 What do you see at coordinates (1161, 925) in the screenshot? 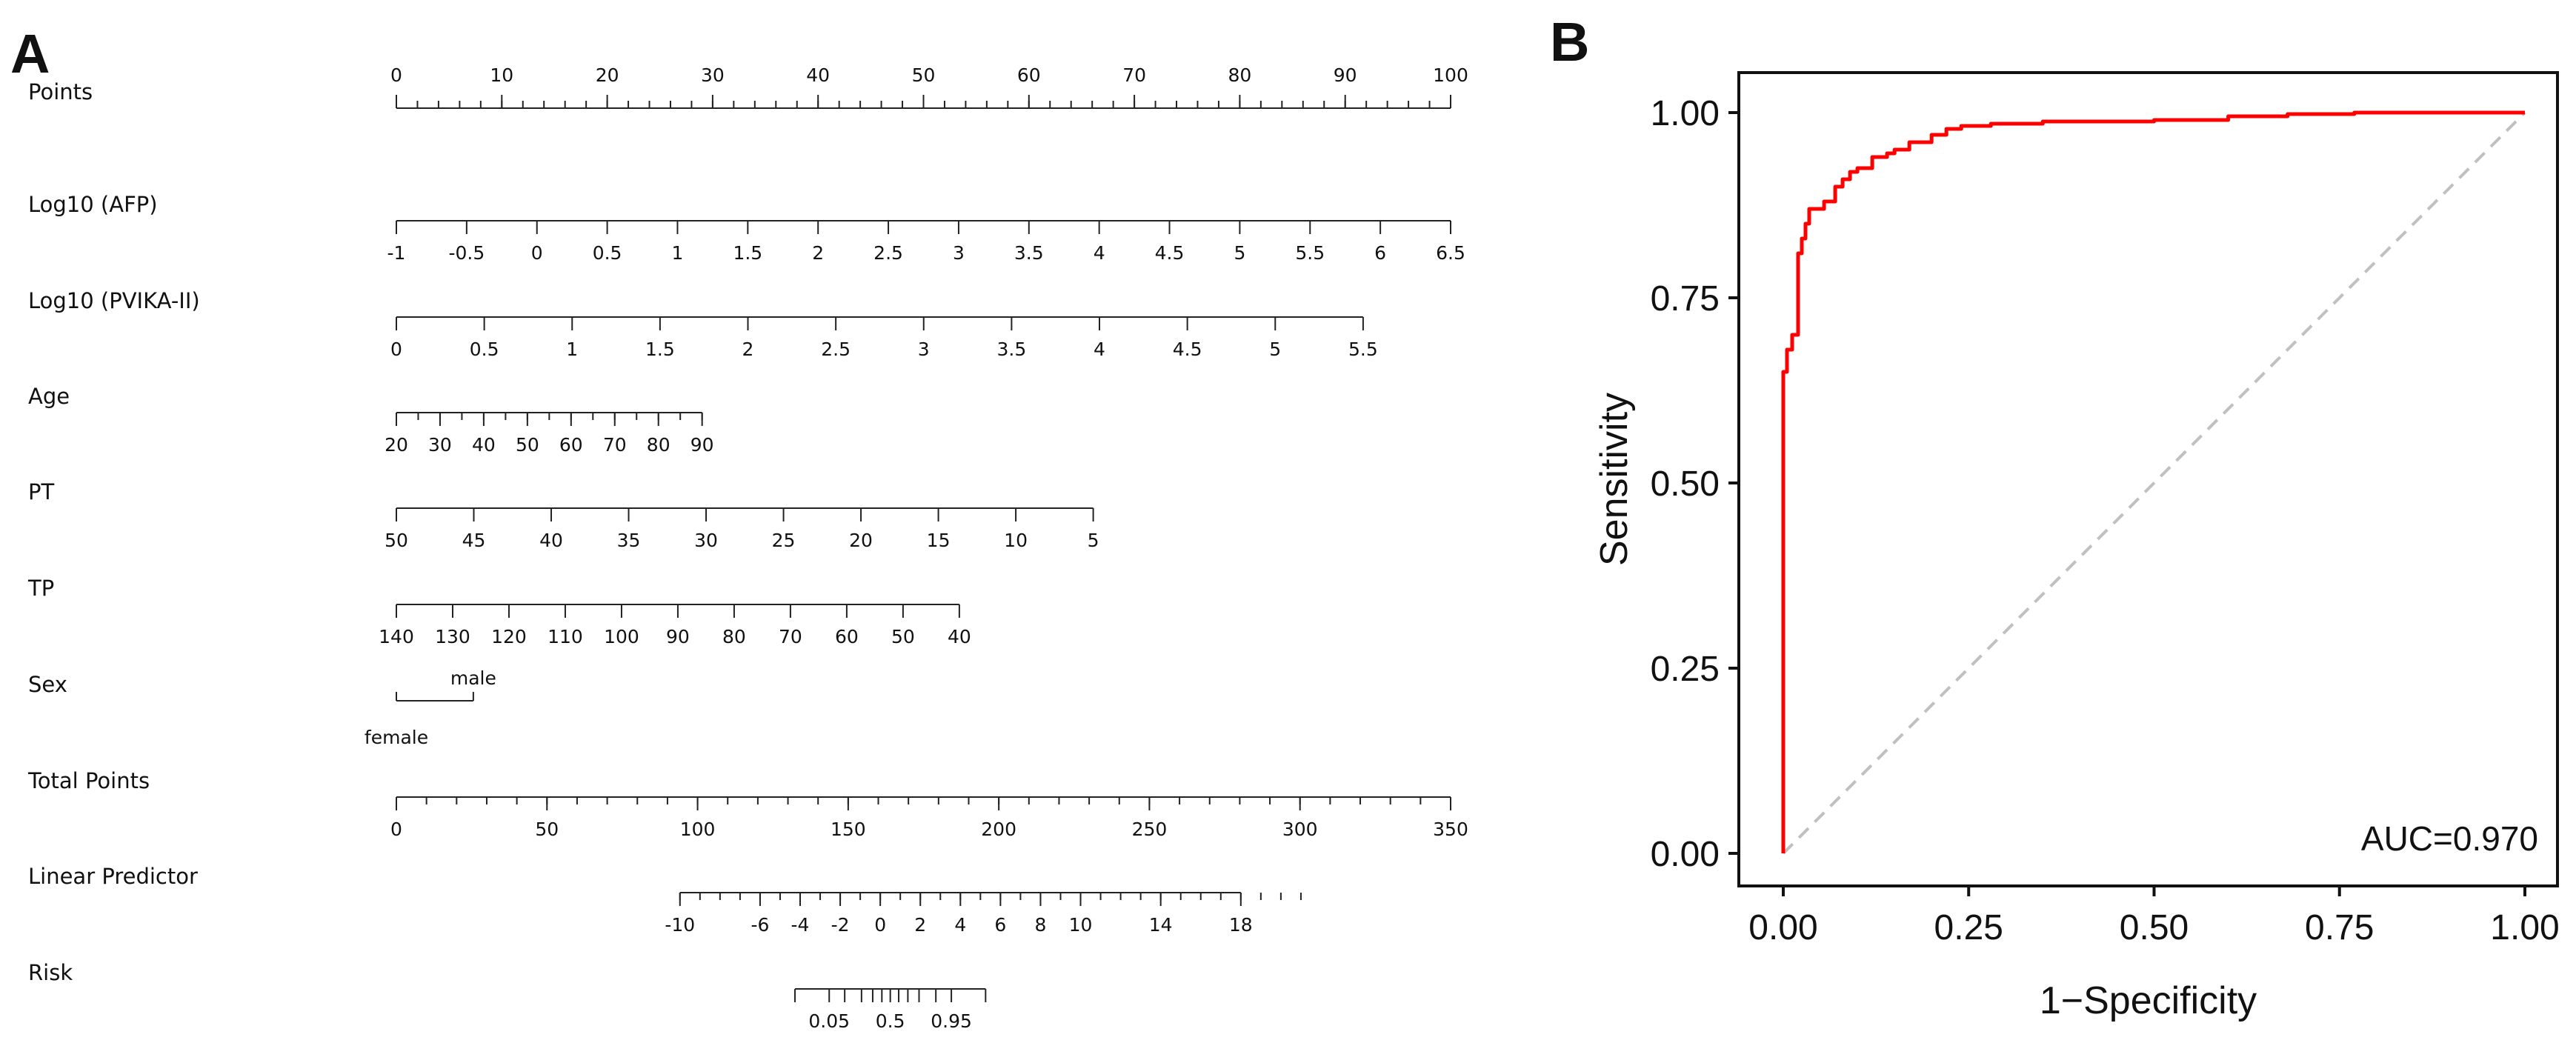
I see `tick-label: 14` at bounding box center [1161, 925].